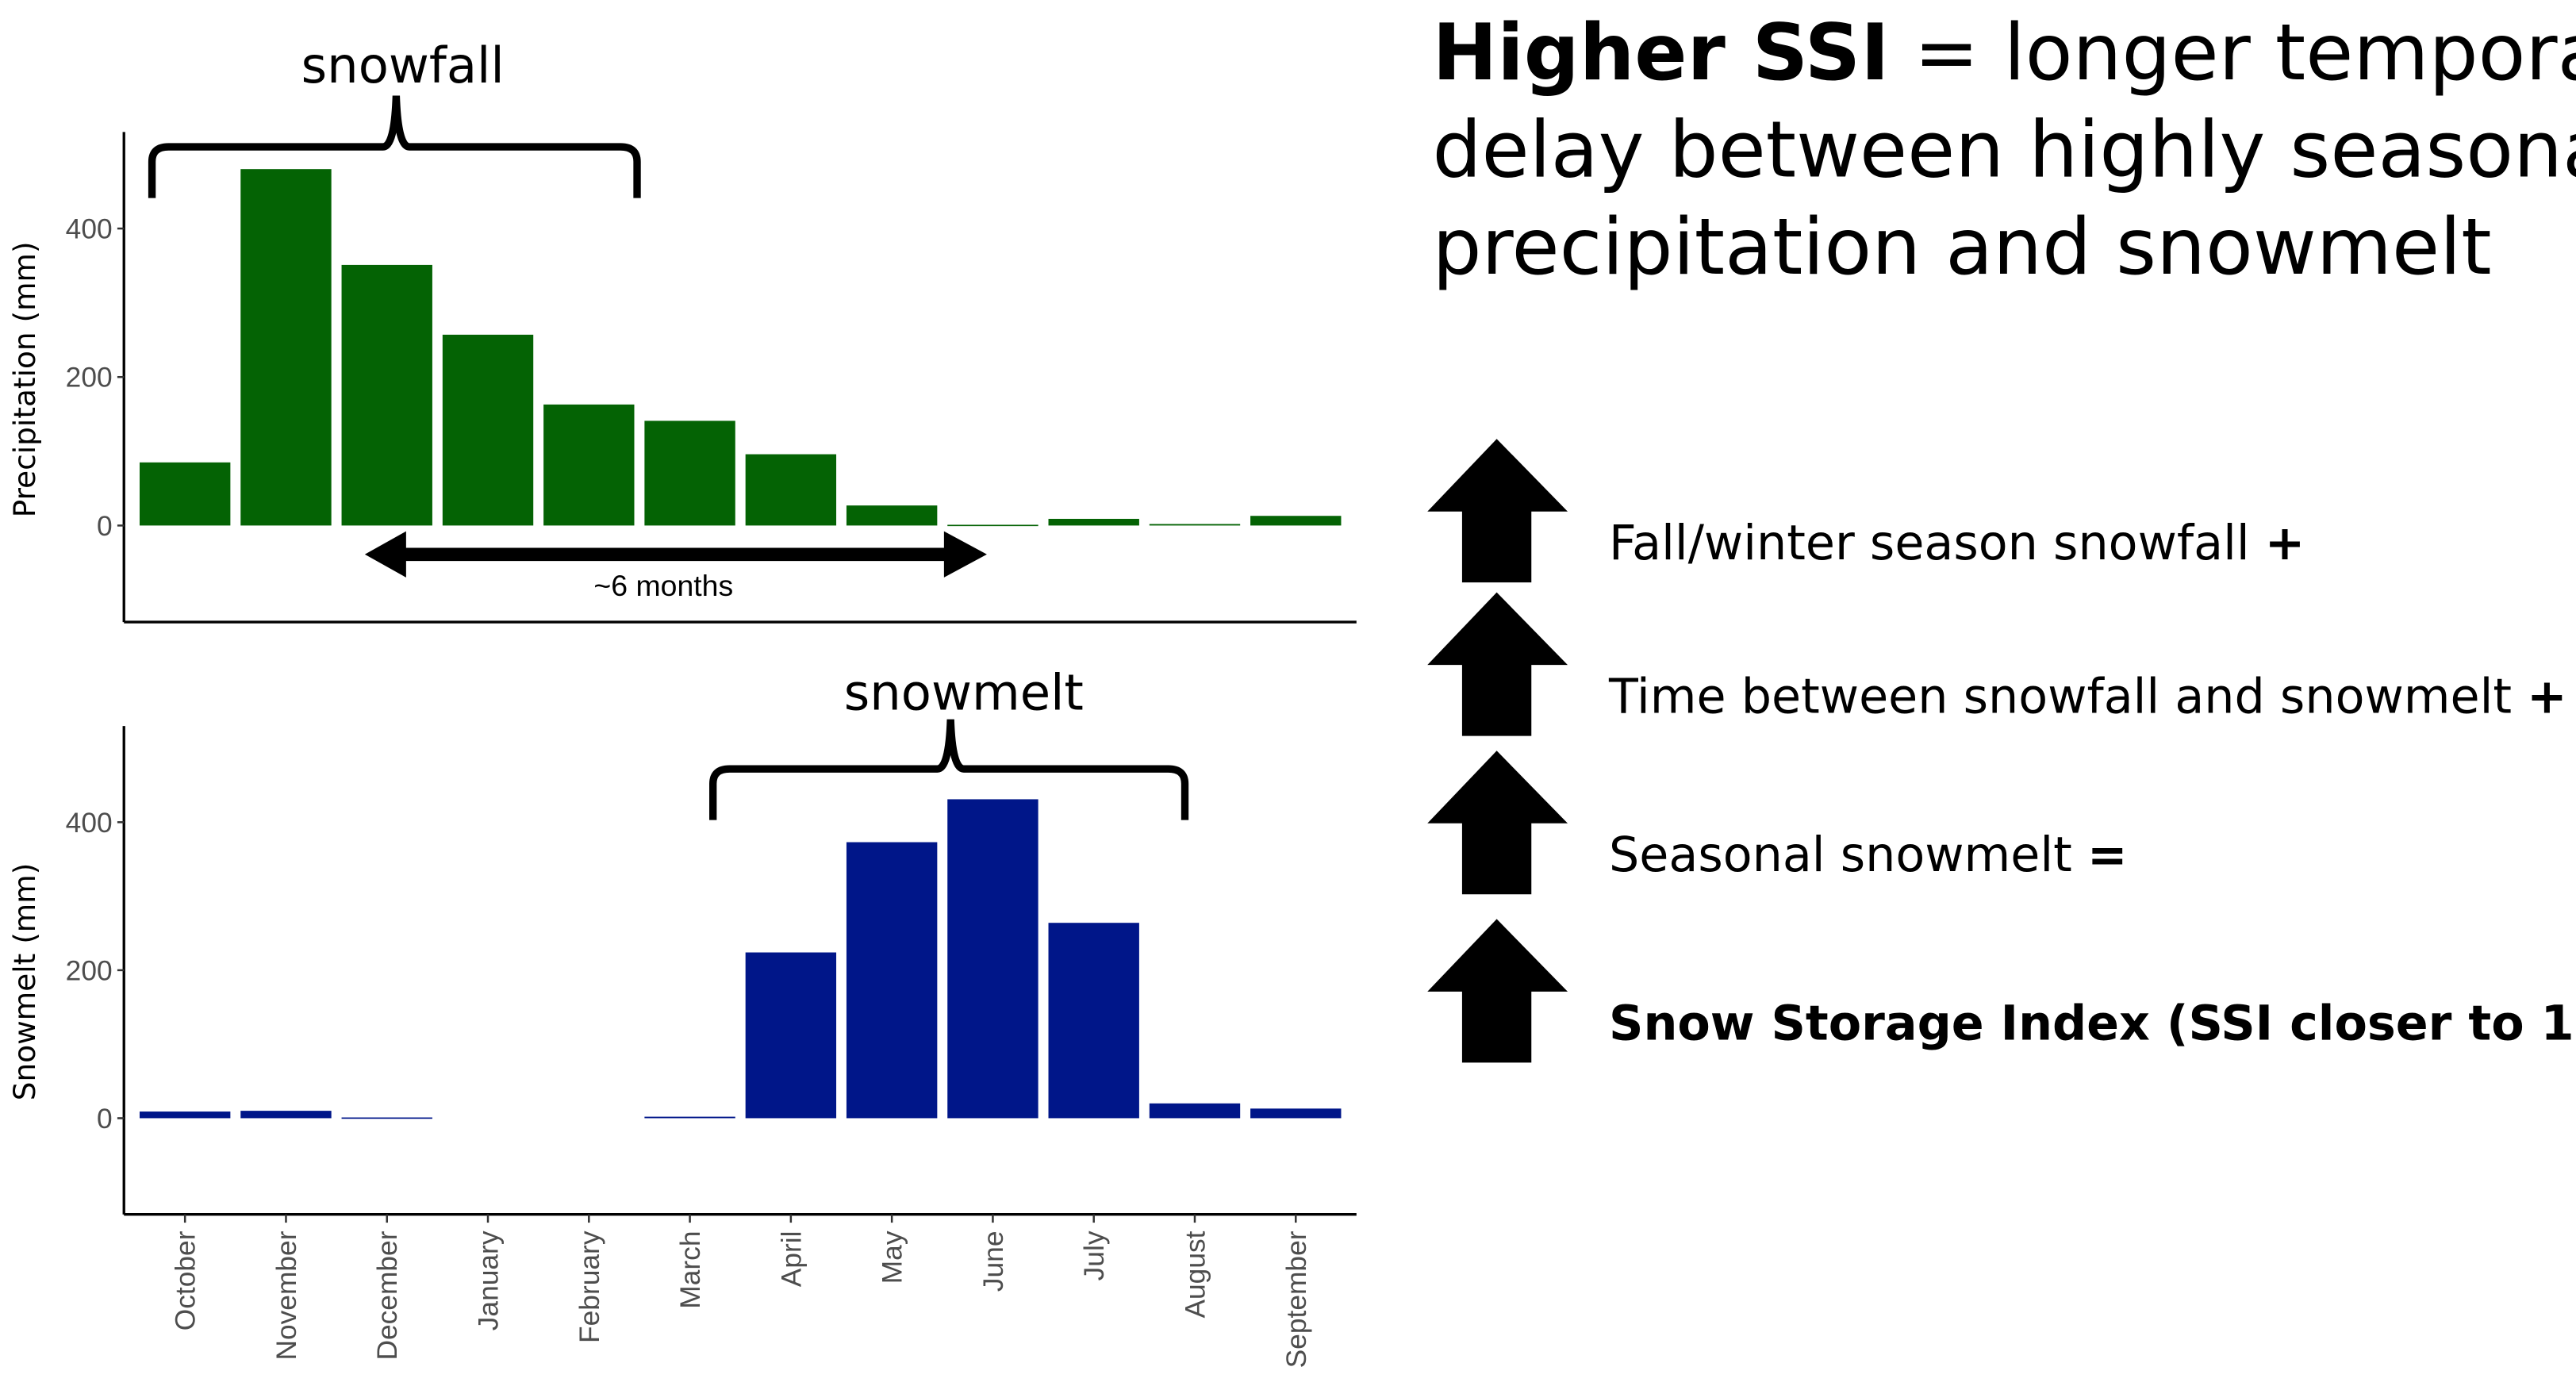 The image size is (2576, 1386). I want to click on snowfall-label: snowfall, so click(403, 65).